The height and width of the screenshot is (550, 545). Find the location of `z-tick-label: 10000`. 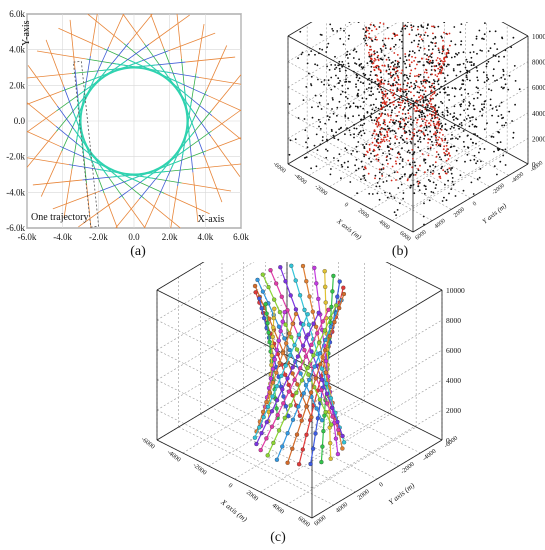

z-tick-label: 10000 is located at coordinates (538, 37).